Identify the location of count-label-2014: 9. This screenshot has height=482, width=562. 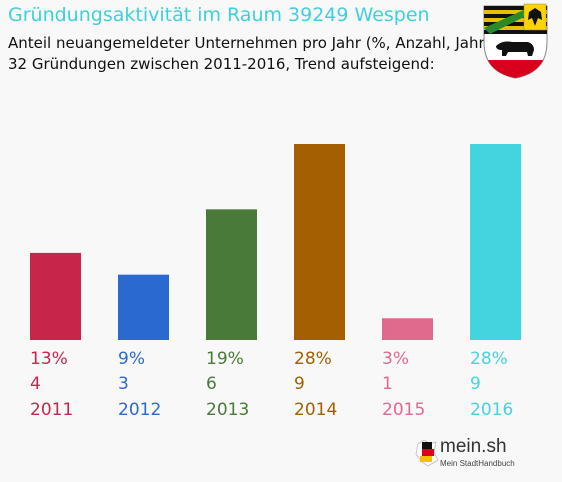
(299, 384).